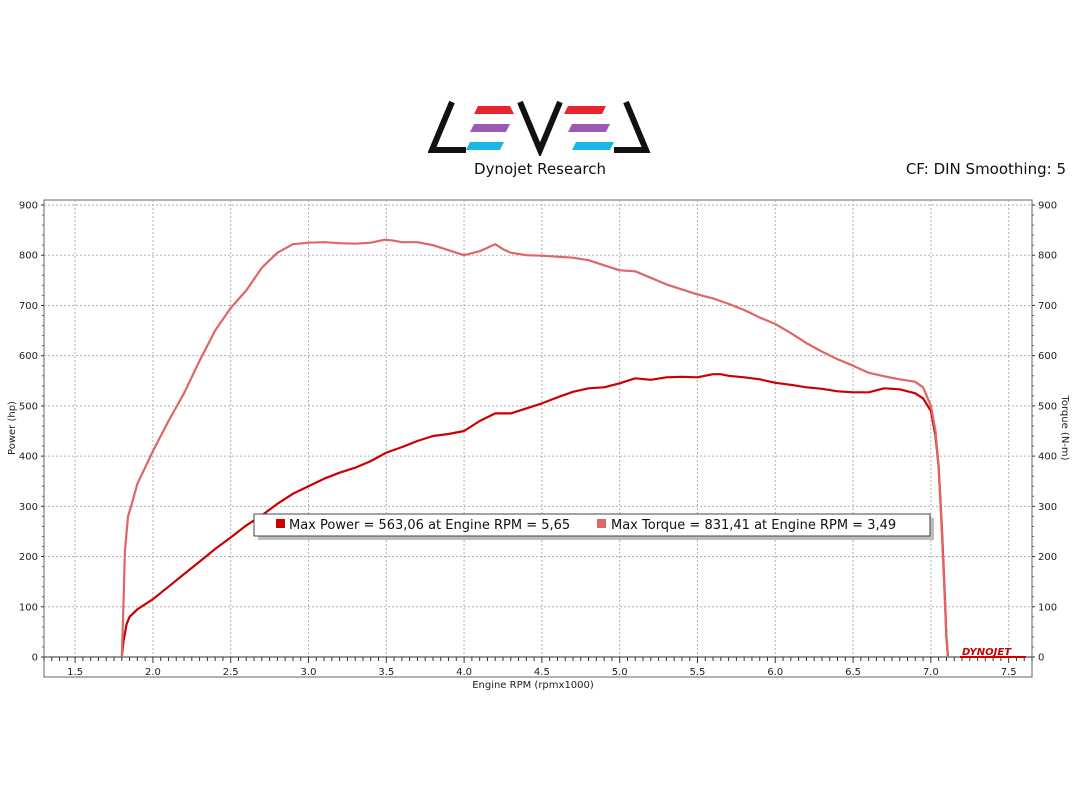  Describe the element at coordinates (31, 432) in the screenshot. I see `y-axis-left: 0 100 200 300 400 500 600 700 800 900` at that location.